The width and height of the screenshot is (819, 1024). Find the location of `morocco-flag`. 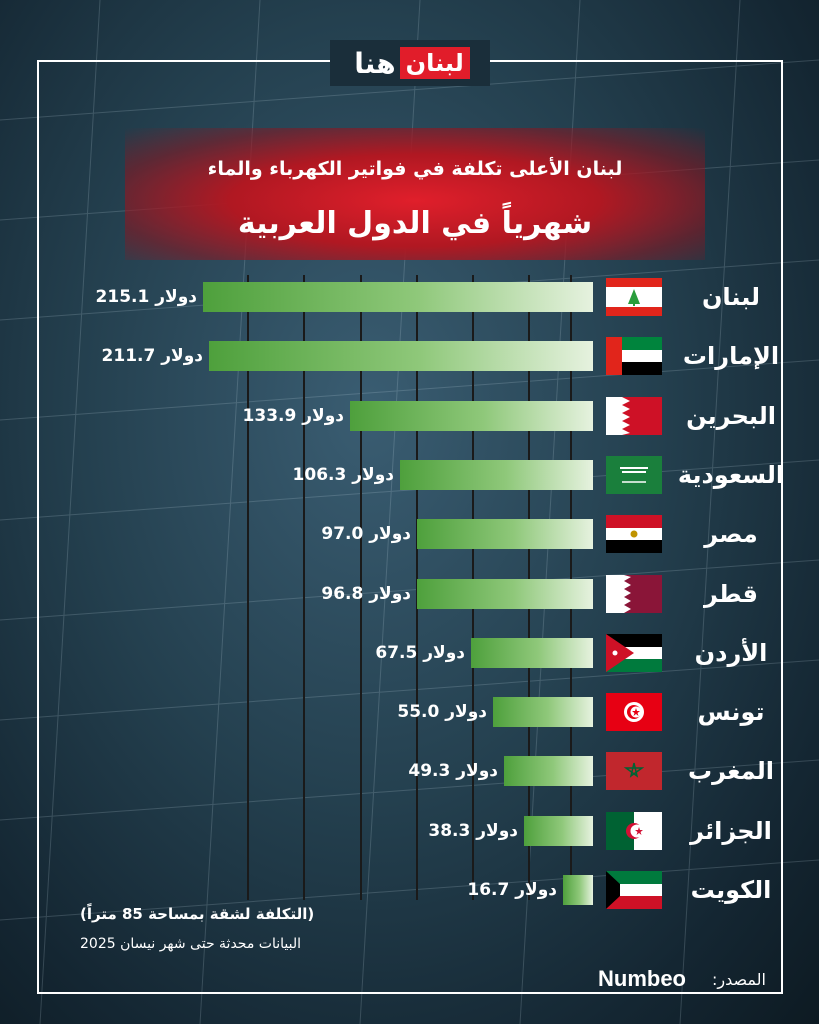

morocco-flag is located at coordinates (634, 771).